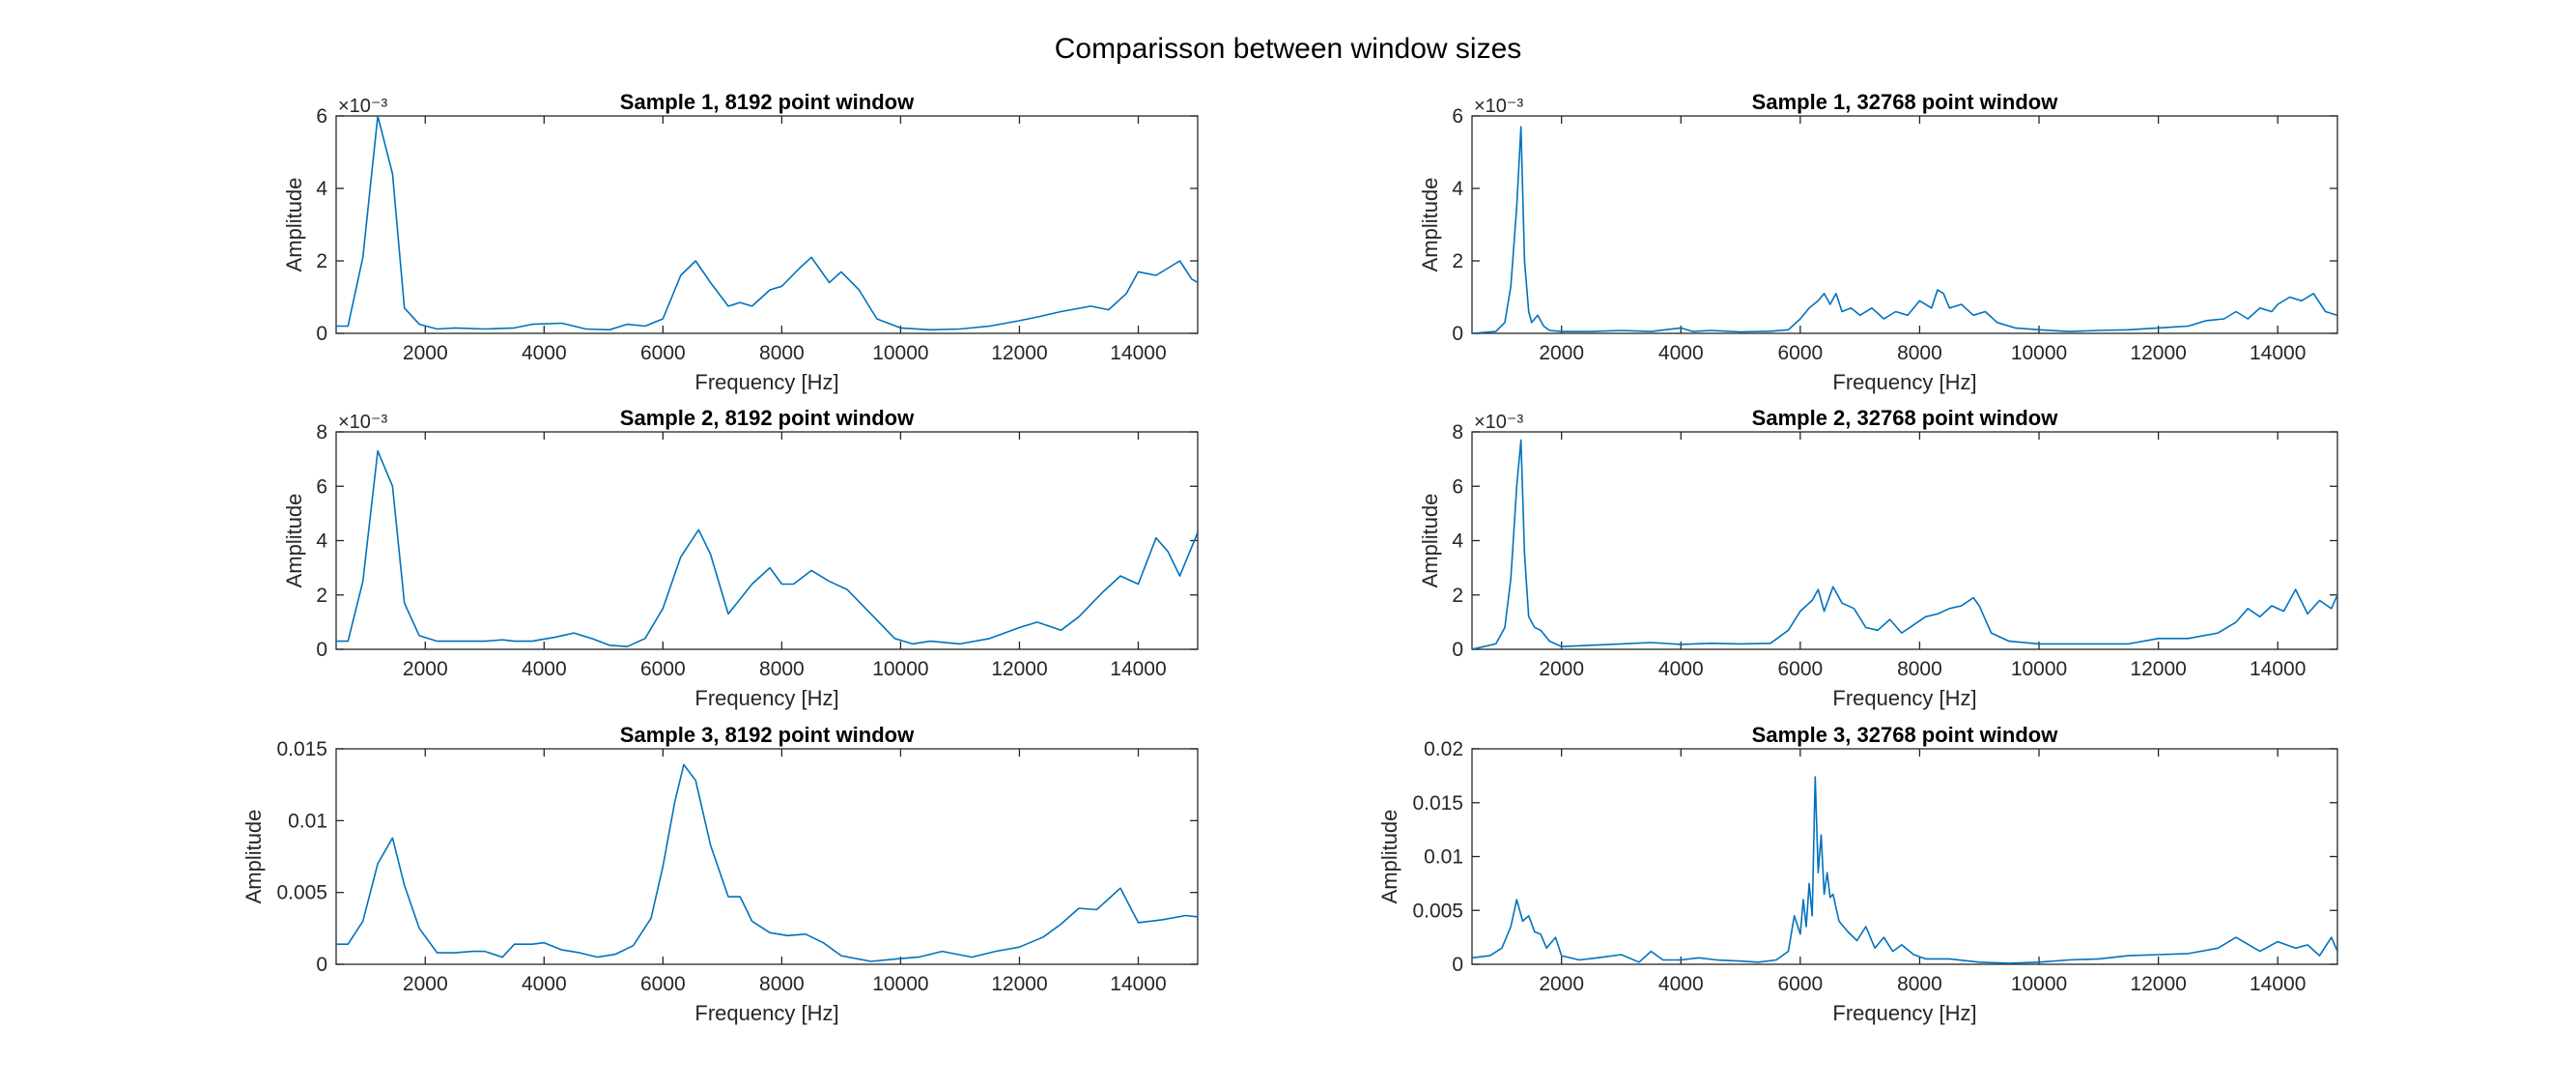  I want to click on subplot-title: Sample 3, 8192 point window, so click(767, 735).